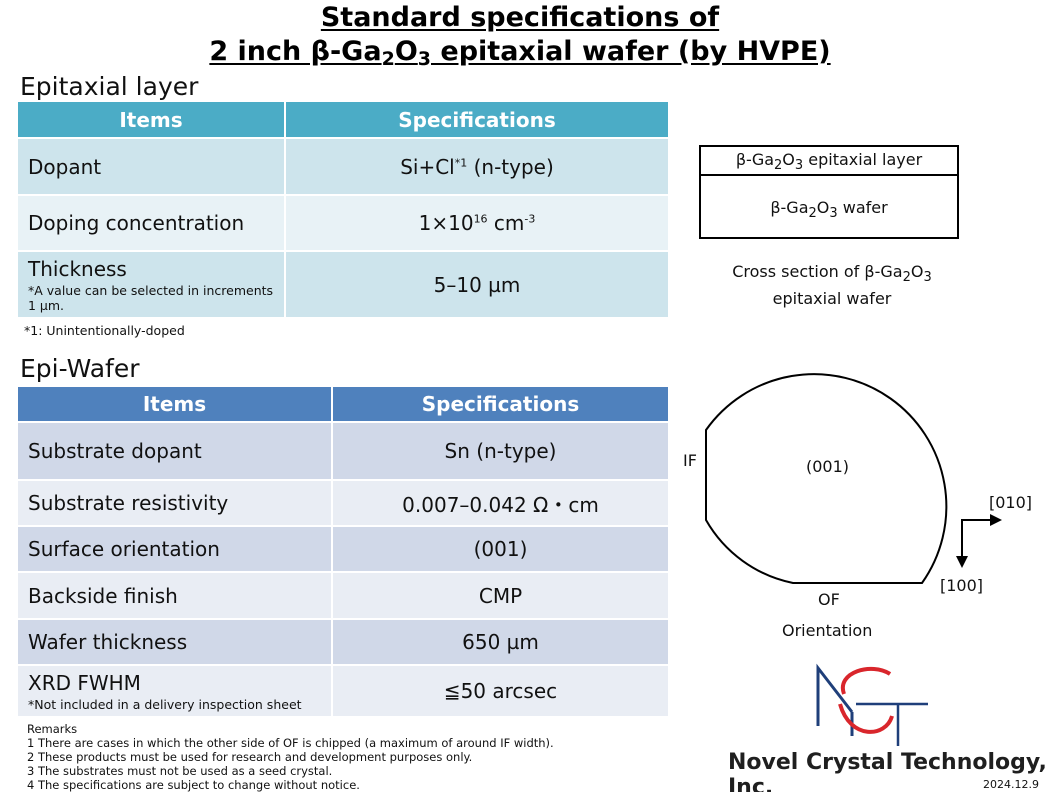 The width and height of the screenshot is (1048, 792). I want to click on epitaxial-layer-box: β-Ga2O3 epitaxial layer, so click(829, 161).